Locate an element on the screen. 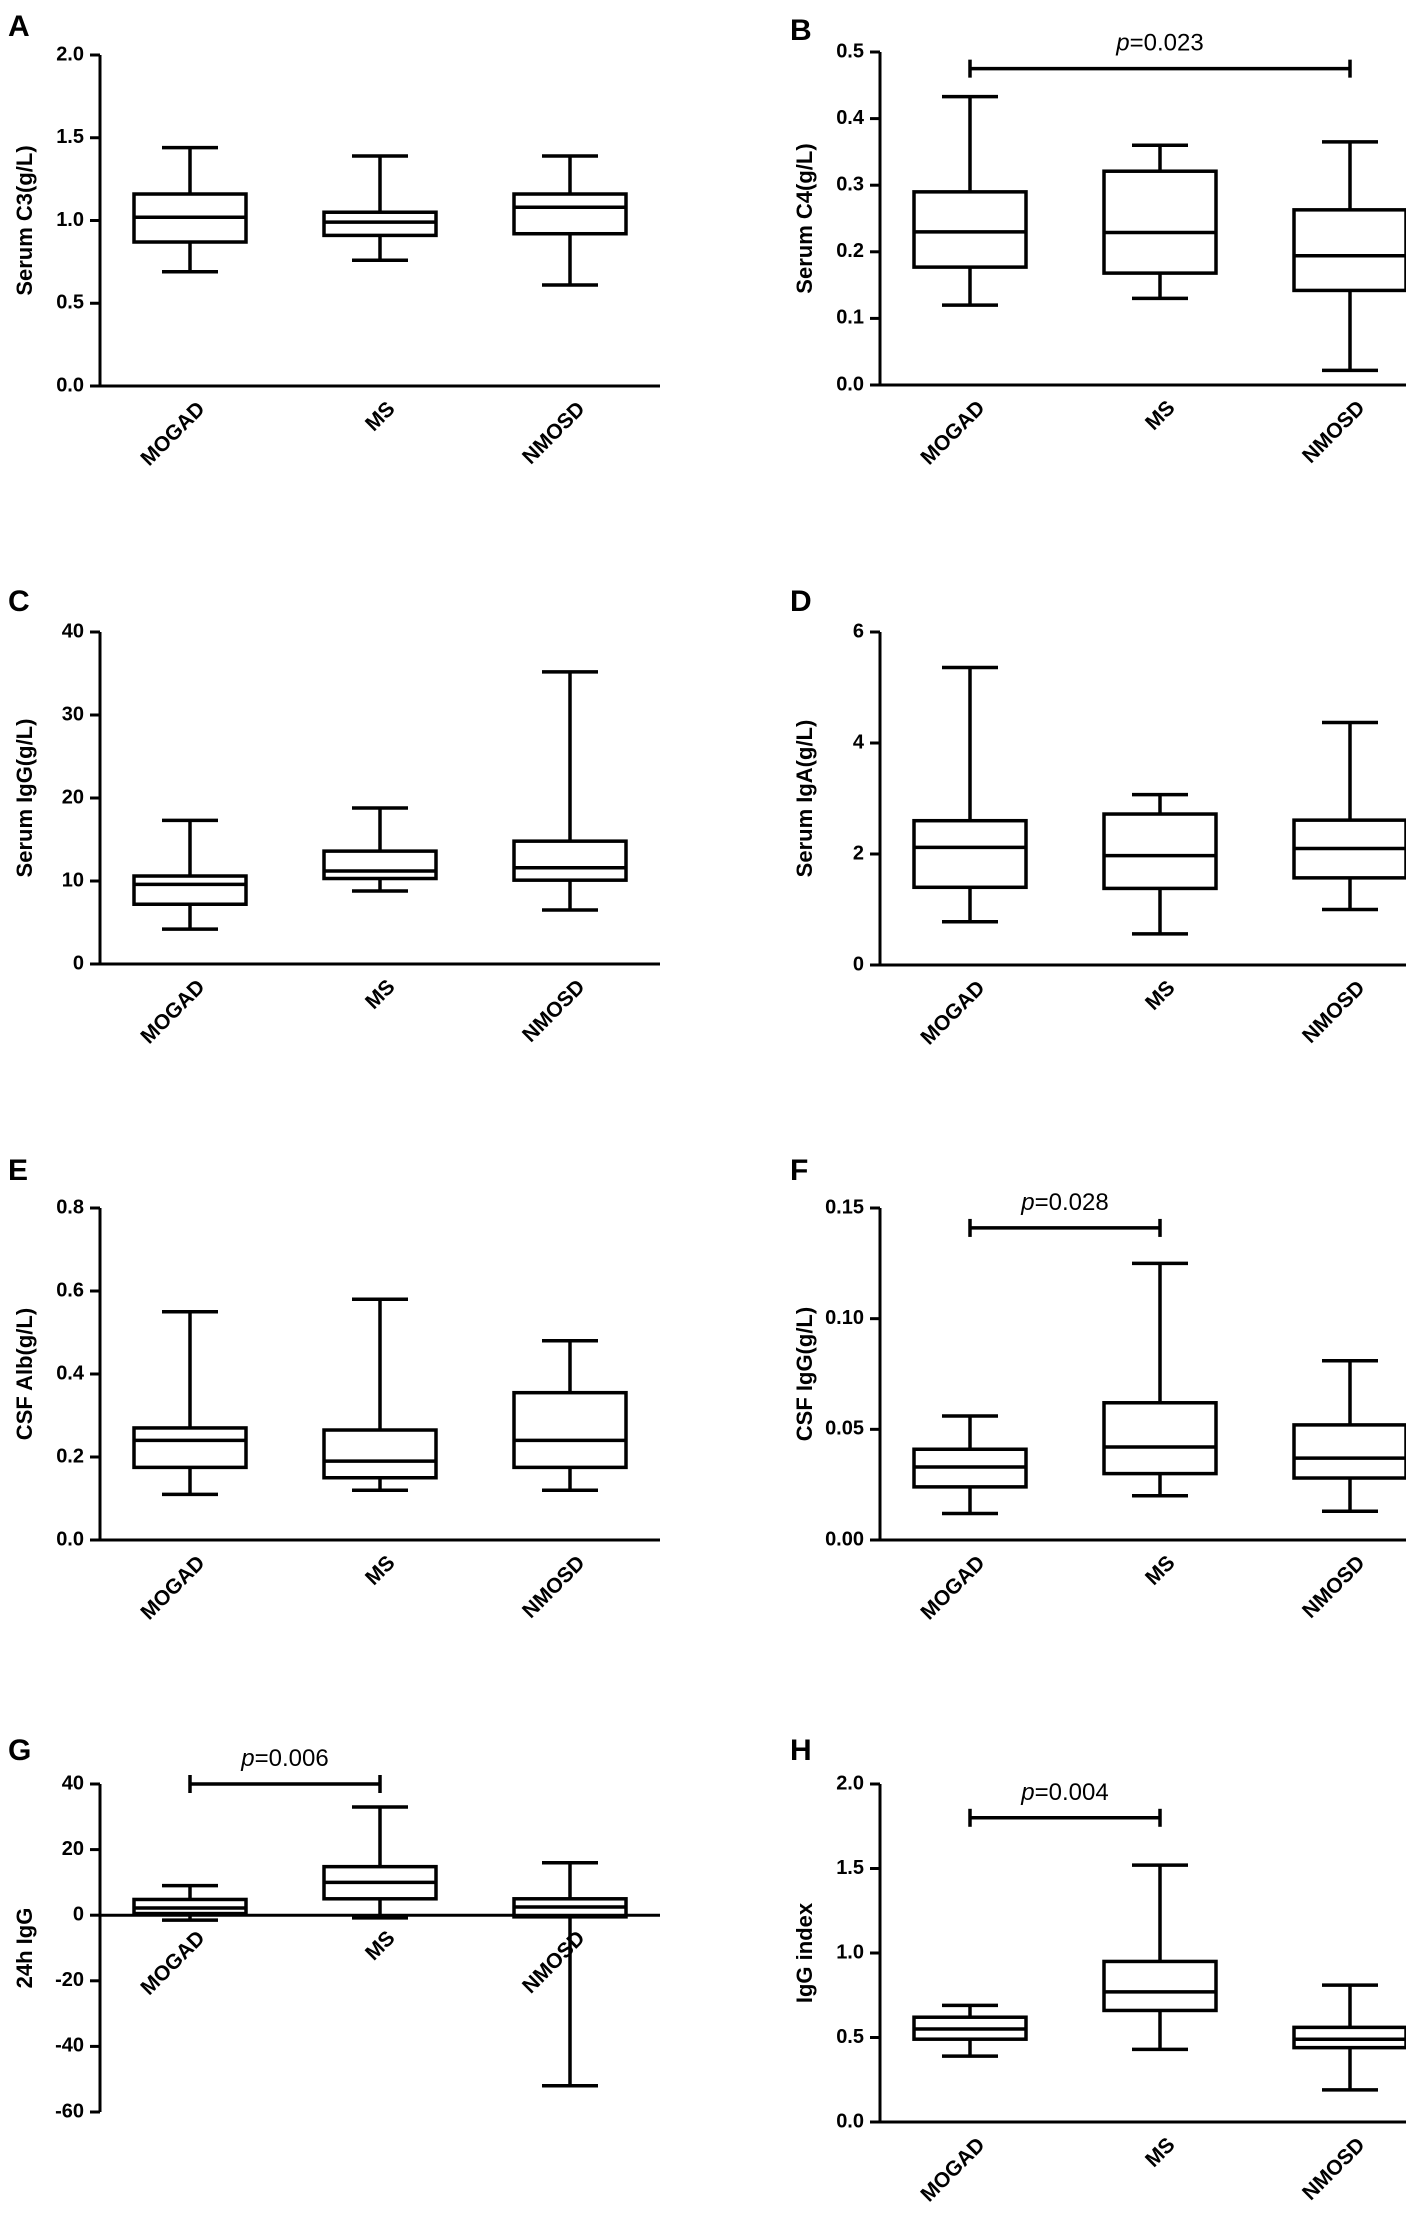  y-tick-label: 2 is located at coordinates (858, 853).